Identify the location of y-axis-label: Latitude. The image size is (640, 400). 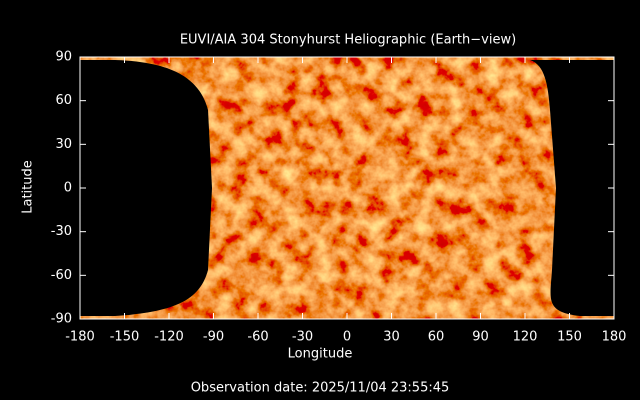
(28, 187).